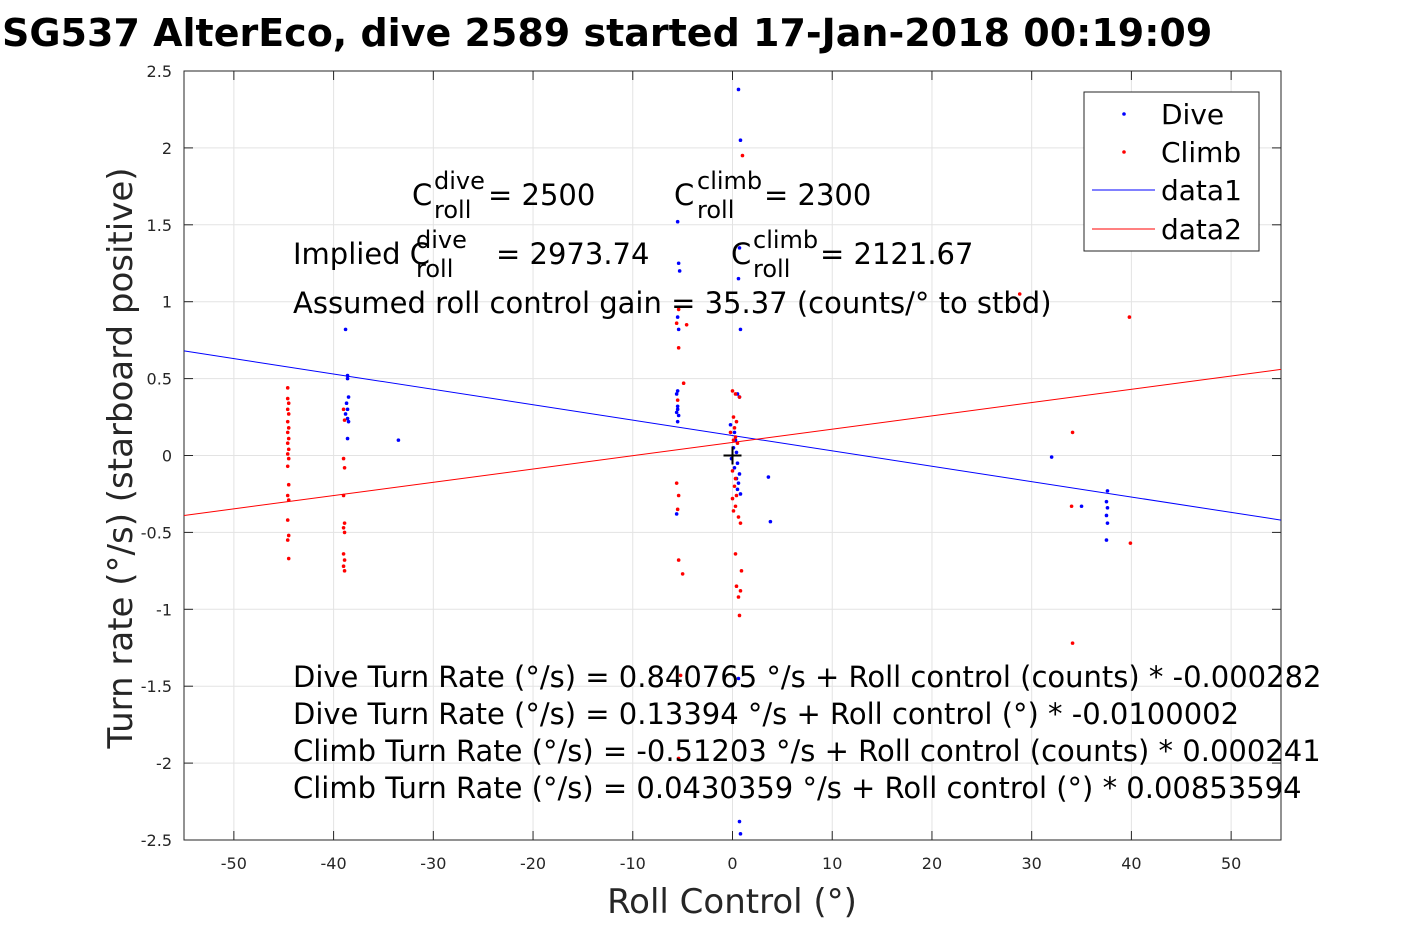 The width and height of the screenshot is (1417, 945). I want to click on x-tick-label: 20, so click(932, 863).